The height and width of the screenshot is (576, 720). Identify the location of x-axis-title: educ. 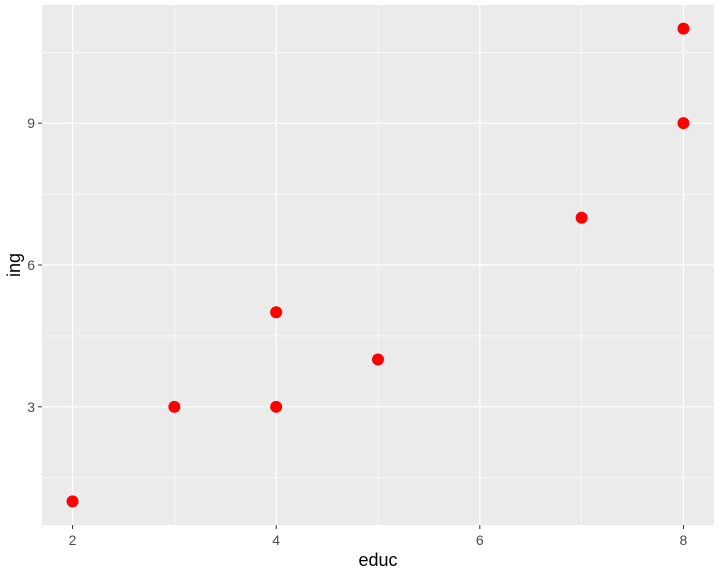
(377, 560).